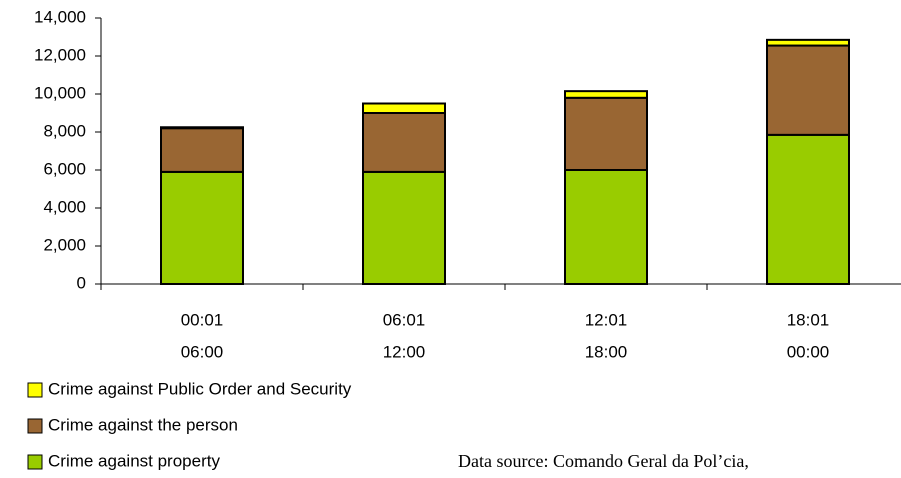  What do you see at coordinates (64, 130) in the screenshot?
I see `y-tick-label: 8,000` at bounding box center [64, 130].